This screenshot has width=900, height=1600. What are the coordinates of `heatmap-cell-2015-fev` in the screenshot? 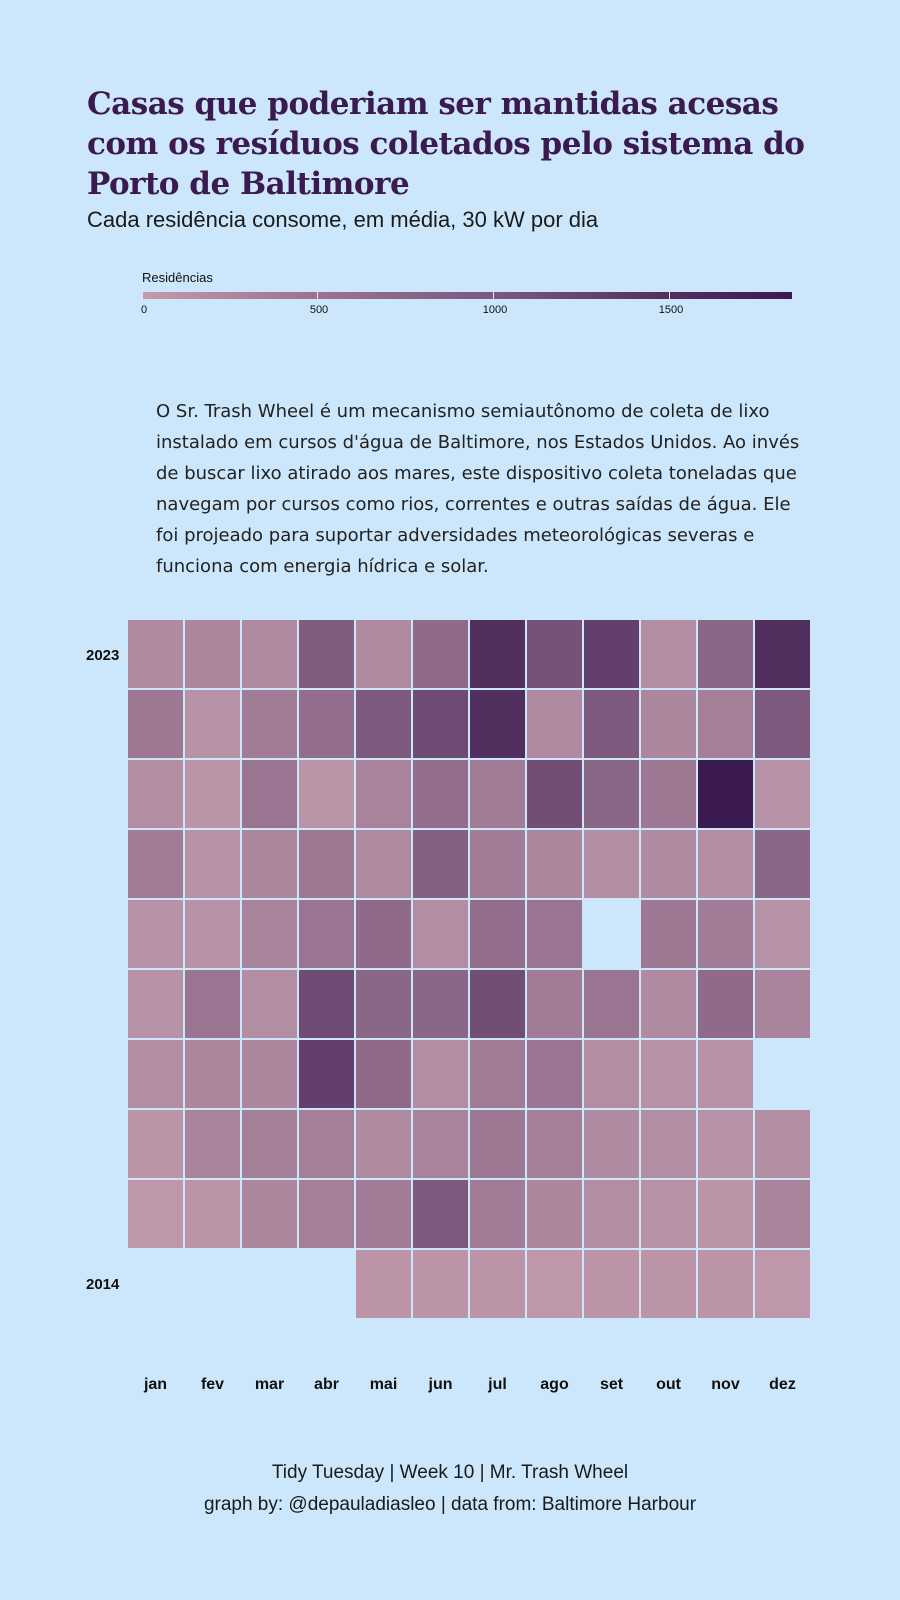 It's located at (212, 1214).